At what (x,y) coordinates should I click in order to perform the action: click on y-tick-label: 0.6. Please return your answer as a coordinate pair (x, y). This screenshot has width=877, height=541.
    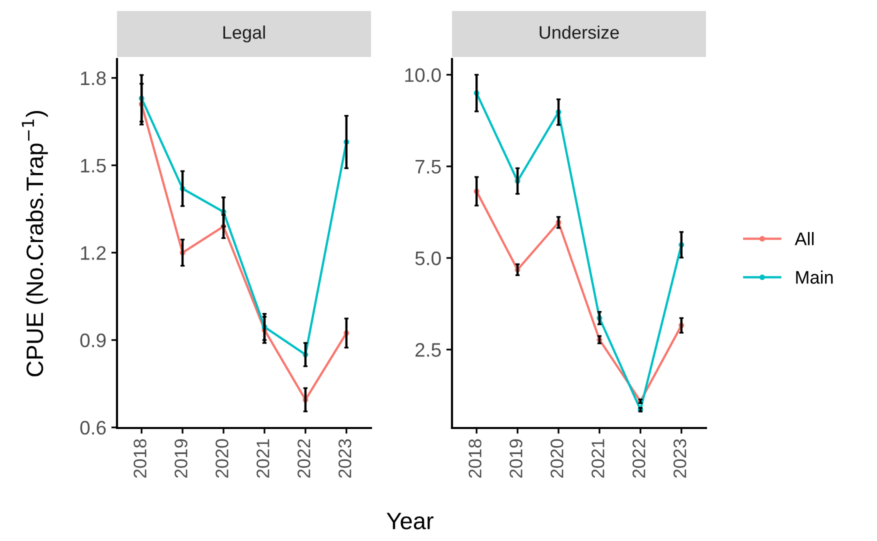
    Looking at the image, I should click on (93, 427).